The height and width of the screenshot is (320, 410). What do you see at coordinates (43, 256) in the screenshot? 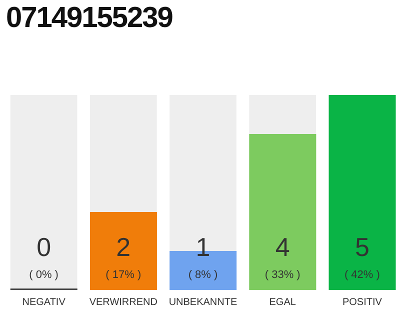
I see `data-label: 0 ( 0% )` at bounding box center [43, 256].